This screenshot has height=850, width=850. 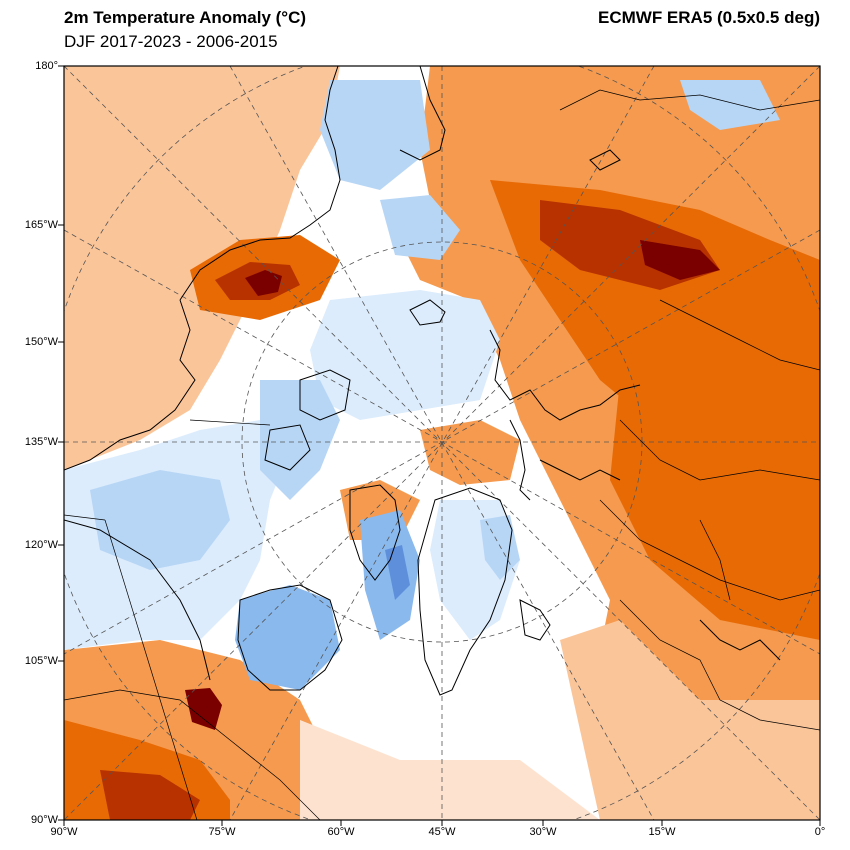 What do you see at coordinates (185, 17) in the screenshot?
I see `map-title: 2m Temperature Anomaly (°C)` at bounding box center [185, 17].